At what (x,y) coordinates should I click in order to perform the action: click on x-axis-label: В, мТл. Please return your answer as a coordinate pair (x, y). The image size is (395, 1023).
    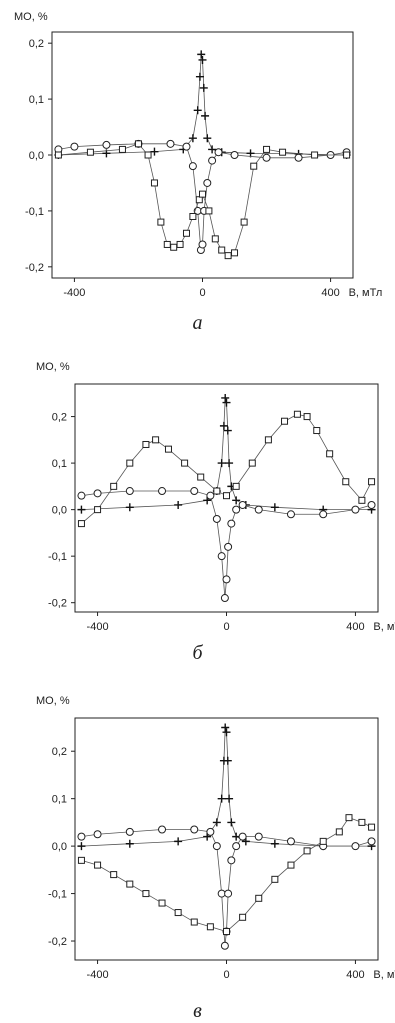
    Looking at the image, I should click on (384, 627).